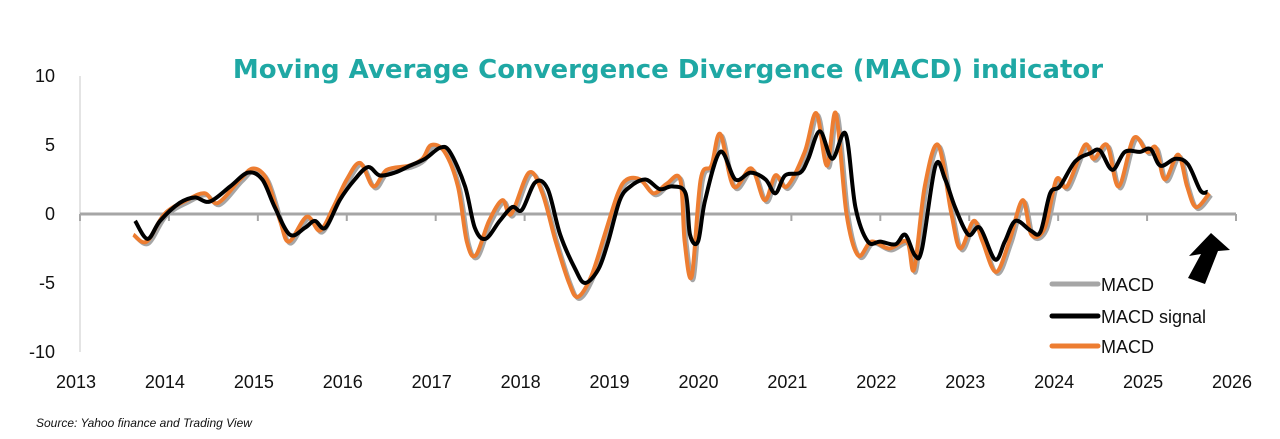 The width and height of the screenshot is (1280, 439). What do you see at coordinates (521, 382) in the screenshot?
I see `x-tick-label: 2018` at bounding box center [521, 382].